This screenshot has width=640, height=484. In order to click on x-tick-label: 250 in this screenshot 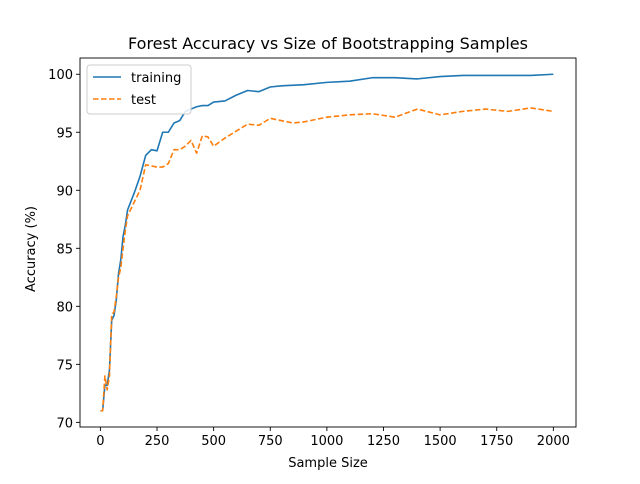, I will do `click(157, 441)`.